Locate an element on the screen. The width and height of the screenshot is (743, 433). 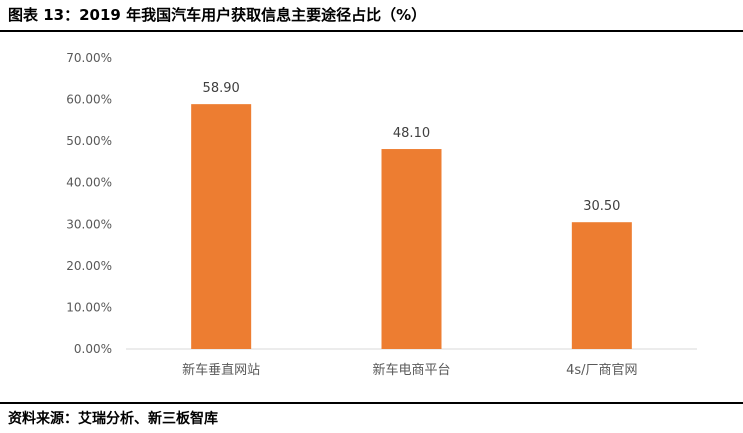
data-label: 58.90 is located at coordinates (221, 88).